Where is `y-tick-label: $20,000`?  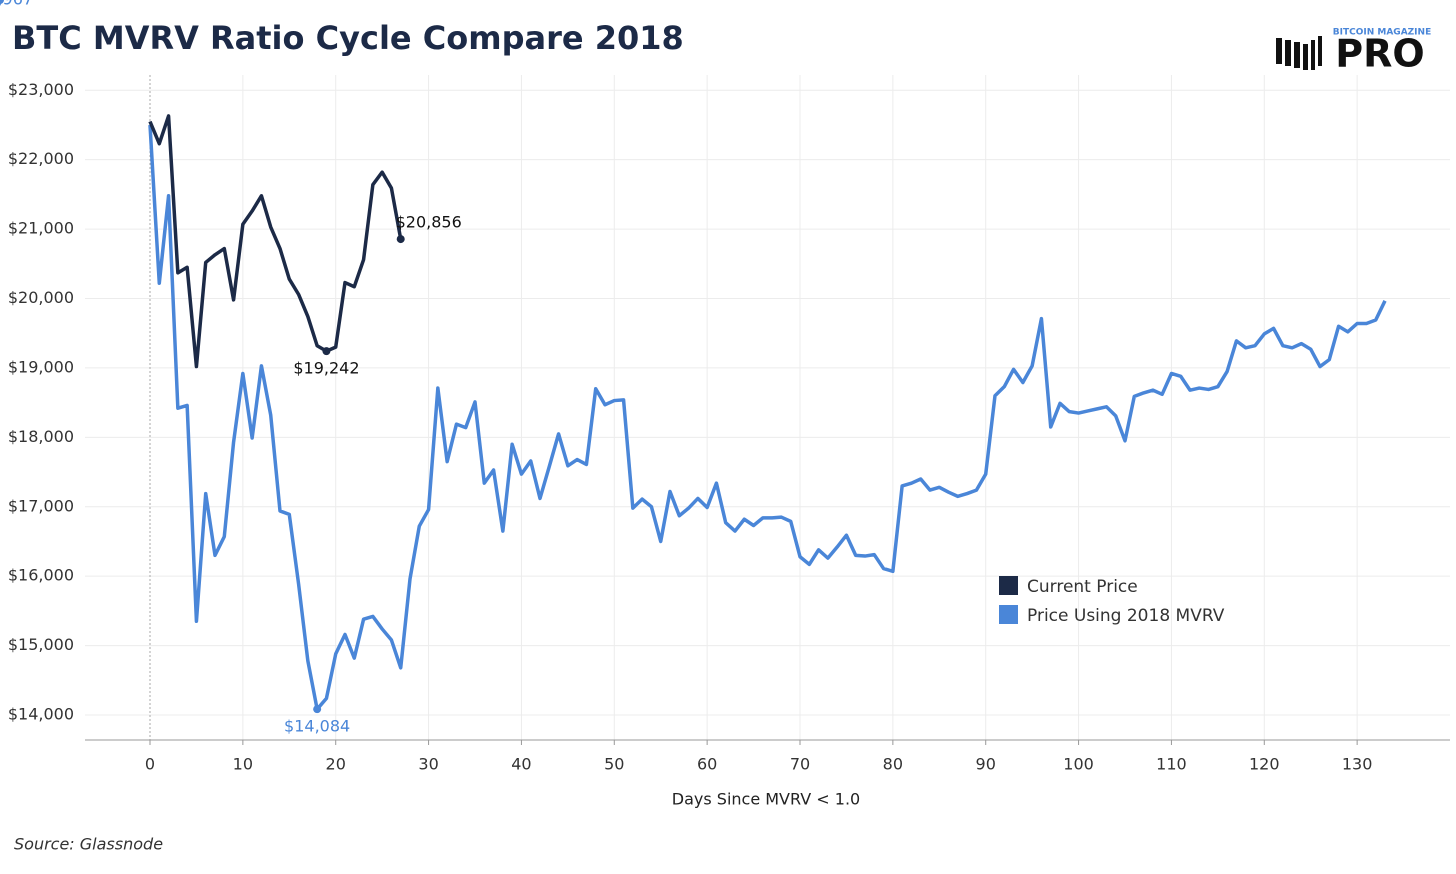
y-tick-label: $20,000 is located at coordinates (41, 297).